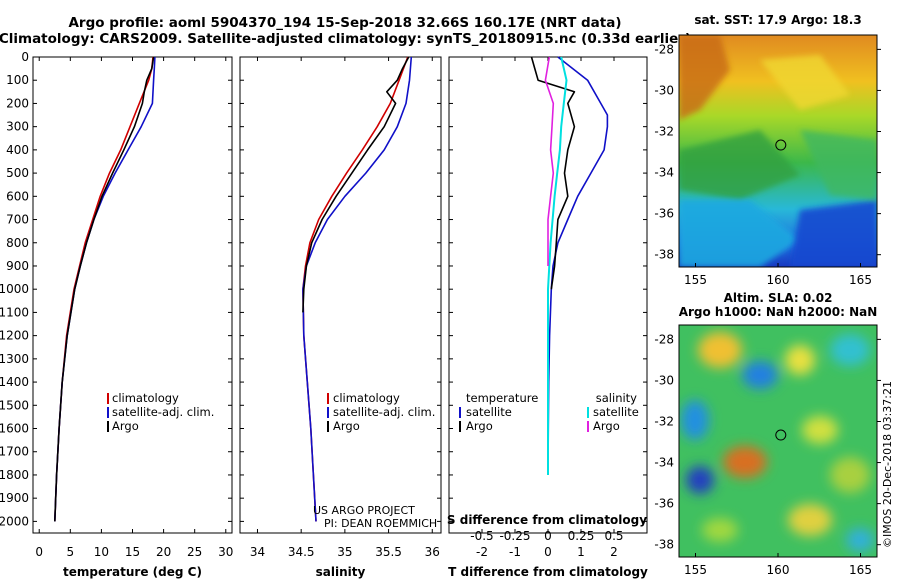 The image size is (900, 580). I want to click on salinity-legend-entry: Argo, so click(346, 426).